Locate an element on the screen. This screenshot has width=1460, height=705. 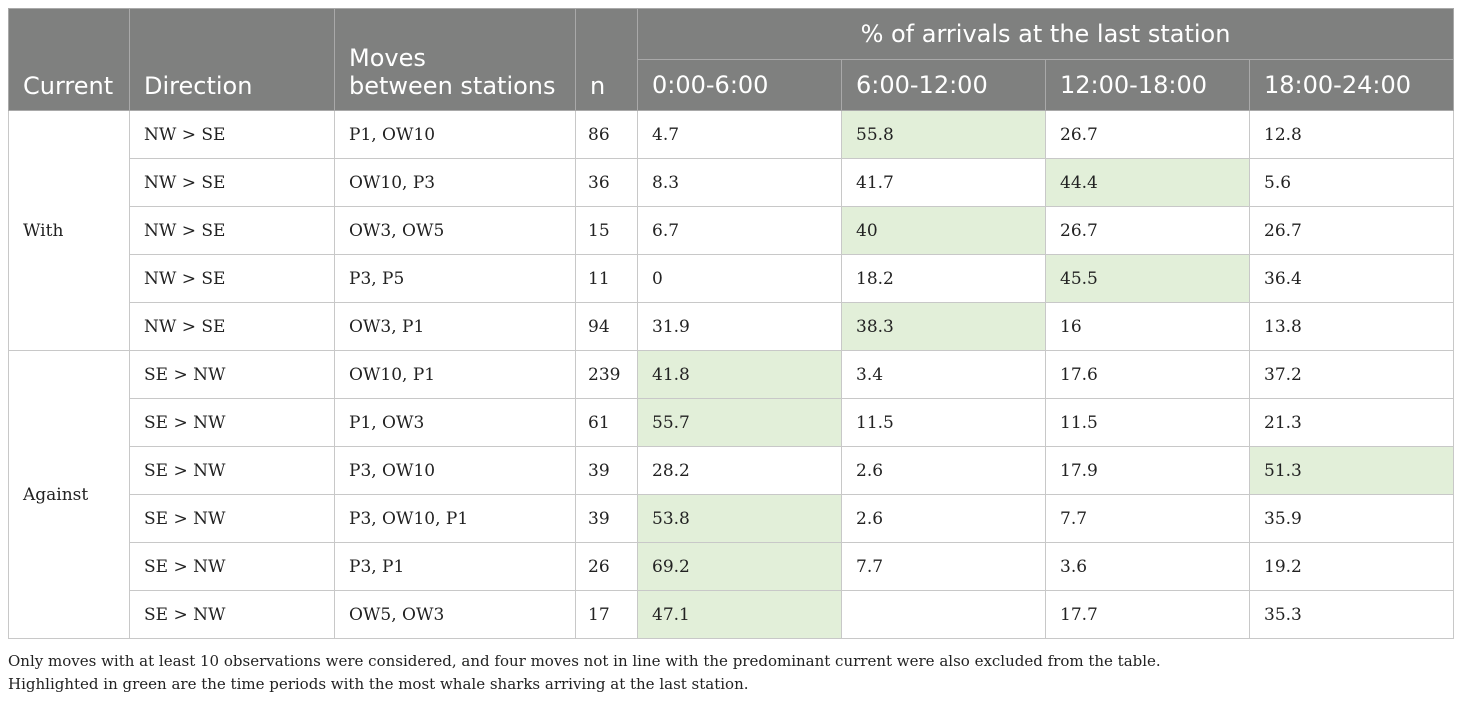
header-period: 12:00-18:00 is located at coordinates (1147, 85).